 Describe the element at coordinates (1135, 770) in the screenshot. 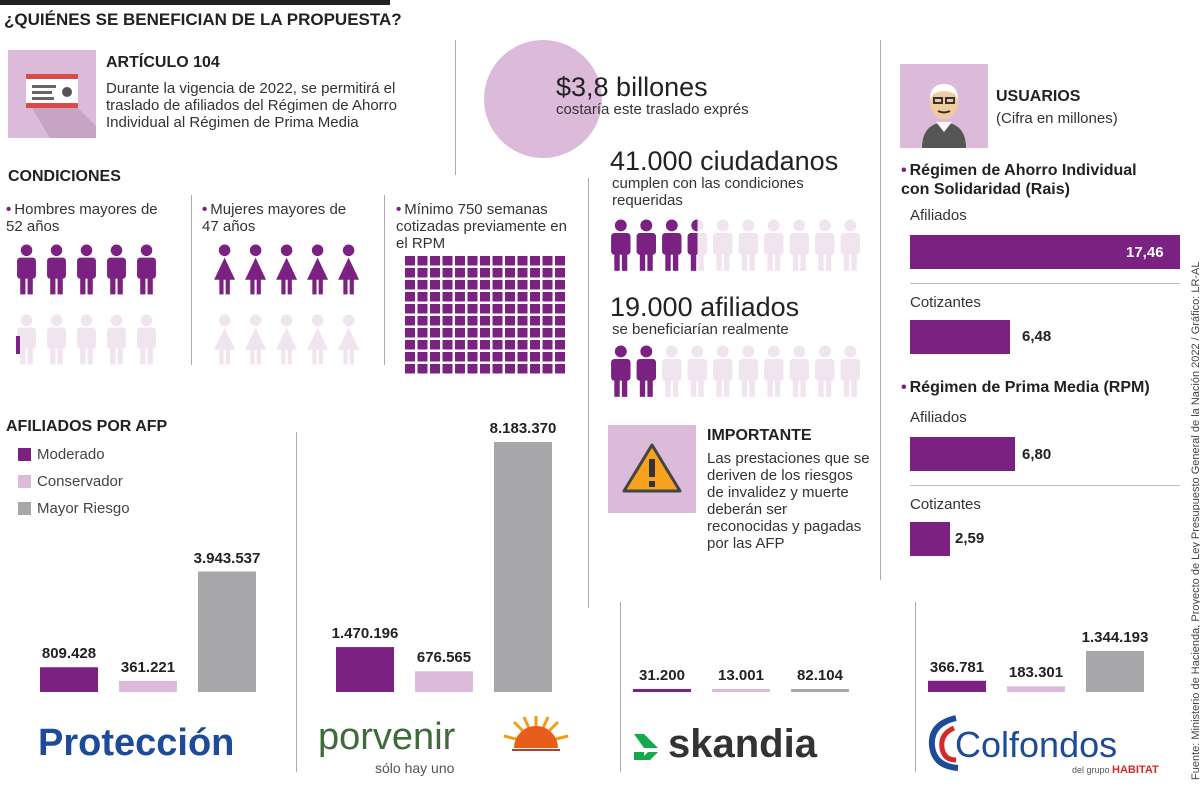

I see `colfondos-tag-brand: HABITAT` at that location.